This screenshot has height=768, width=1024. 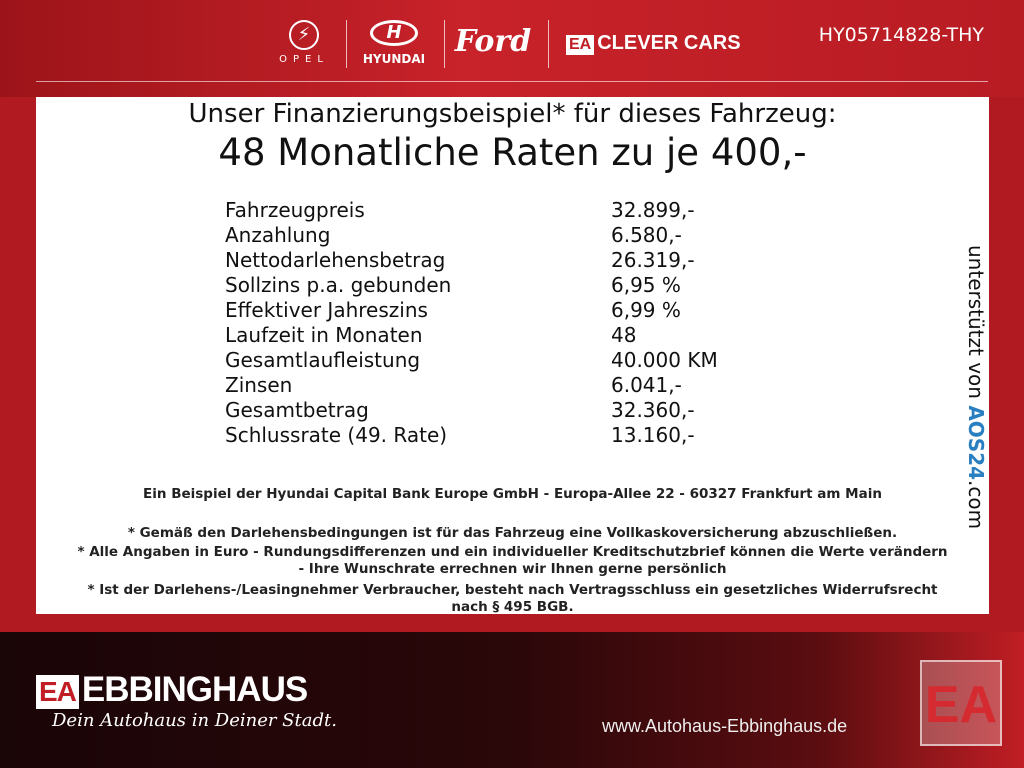 What do you see at coordinates (338, 285) in the screenshot?
I see `row-label: Sollzins p.a. gebunden` at bounding box center [338, 285].